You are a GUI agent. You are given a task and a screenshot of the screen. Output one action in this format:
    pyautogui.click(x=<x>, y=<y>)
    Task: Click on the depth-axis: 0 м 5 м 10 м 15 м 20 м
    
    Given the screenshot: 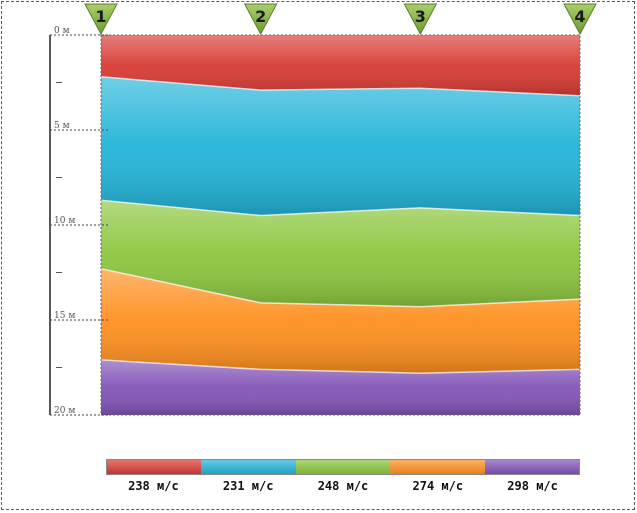 What is the action you would take?
    pyautogui.click(x=79, y=221)
    